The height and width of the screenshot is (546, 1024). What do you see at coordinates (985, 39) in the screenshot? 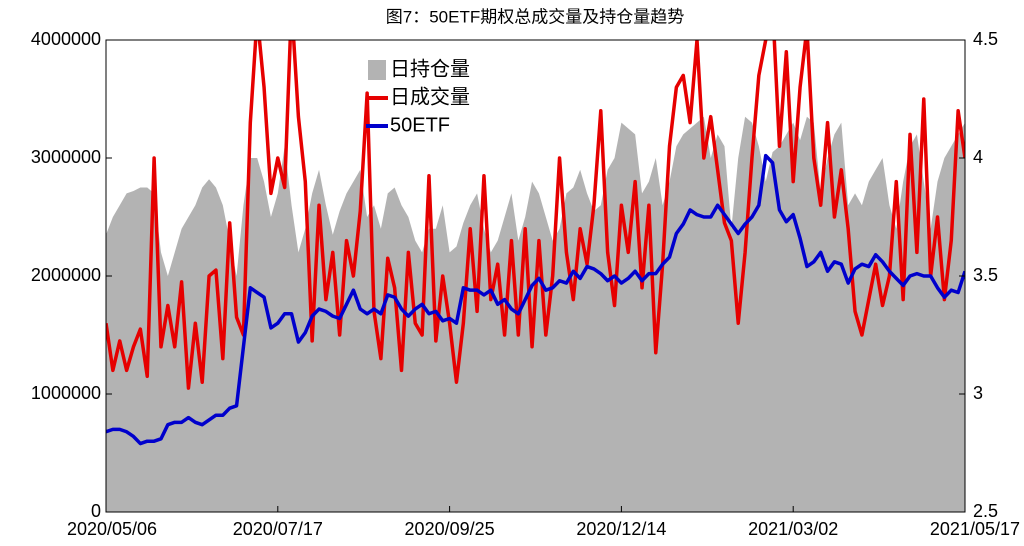
I see `y2-tick-label: 4.5` at bounding box center [985, 39].